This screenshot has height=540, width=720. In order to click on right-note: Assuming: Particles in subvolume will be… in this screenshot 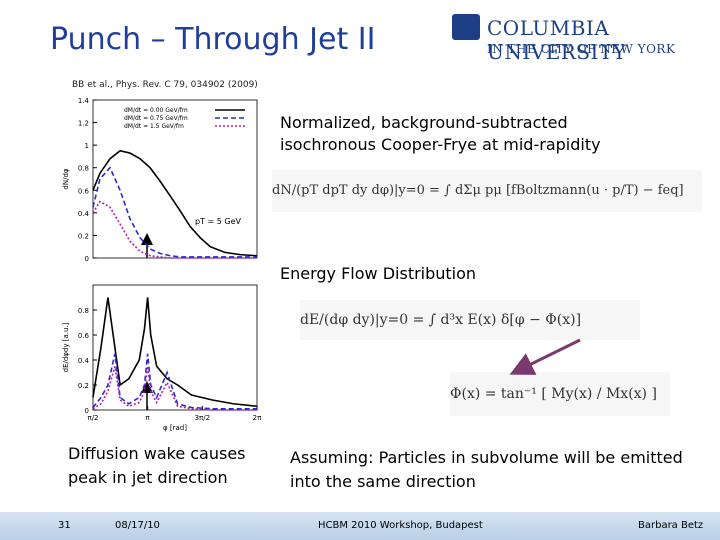, I will do `click(486, 469)`.